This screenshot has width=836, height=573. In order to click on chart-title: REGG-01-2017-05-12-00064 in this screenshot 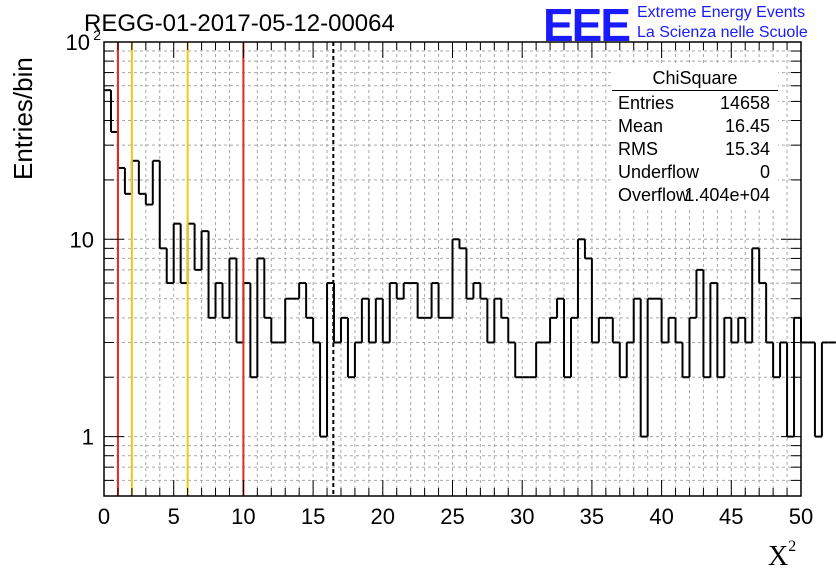, I will do `click(239, 23)`.